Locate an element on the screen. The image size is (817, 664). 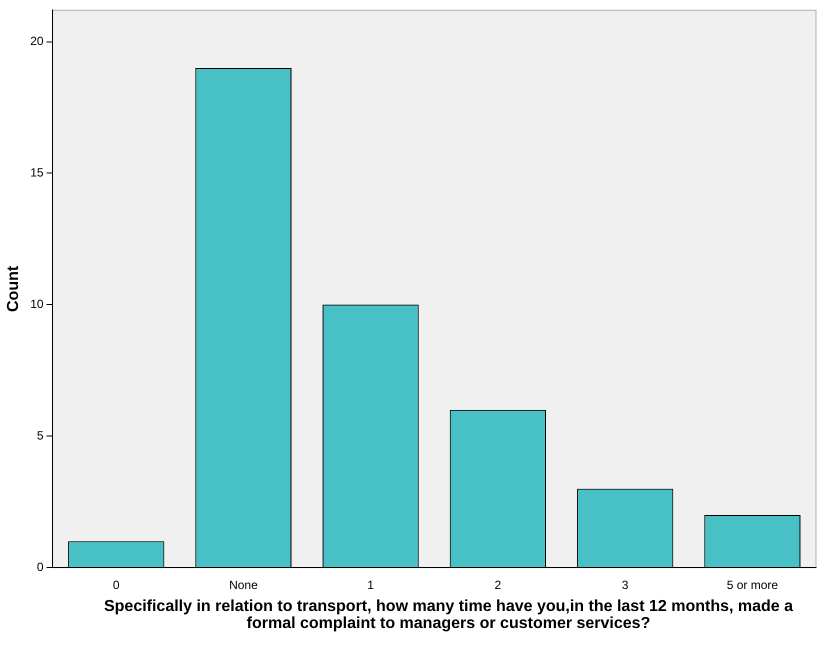
y-tick-label: 10 is located at coordinates (37, 303).